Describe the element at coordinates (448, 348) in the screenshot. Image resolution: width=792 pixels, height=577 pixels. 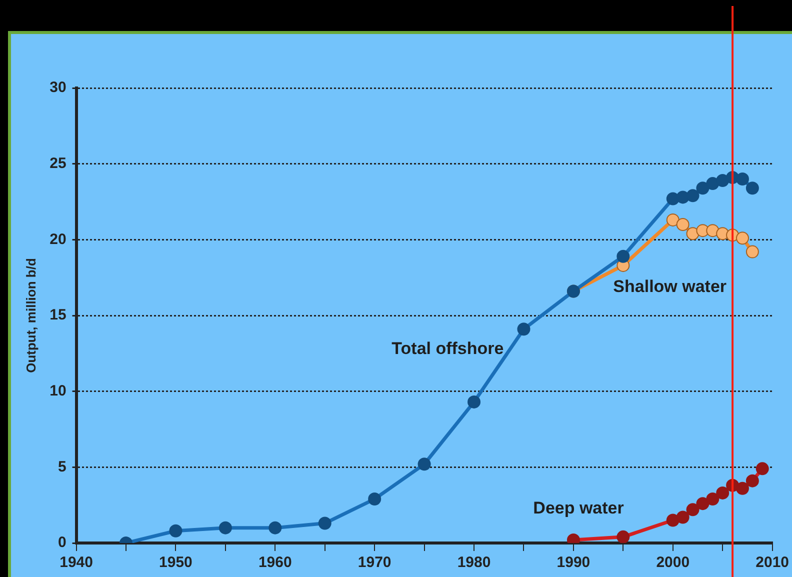
I see `series-label: Total offshore` at that location.